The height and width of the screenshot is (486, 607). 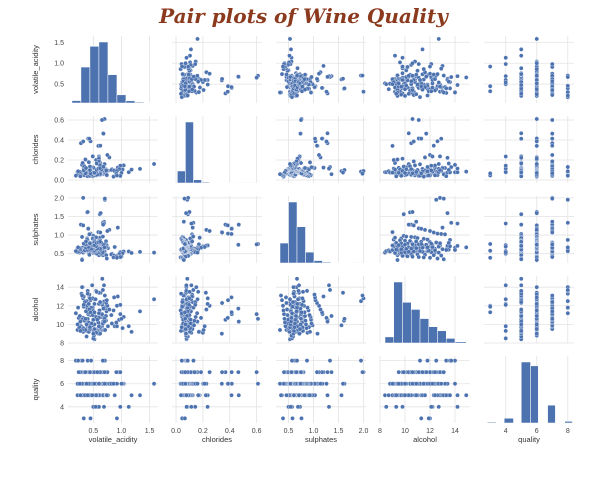 I want to click on histogram-bar-sulphates, so click(x=318, y=262).